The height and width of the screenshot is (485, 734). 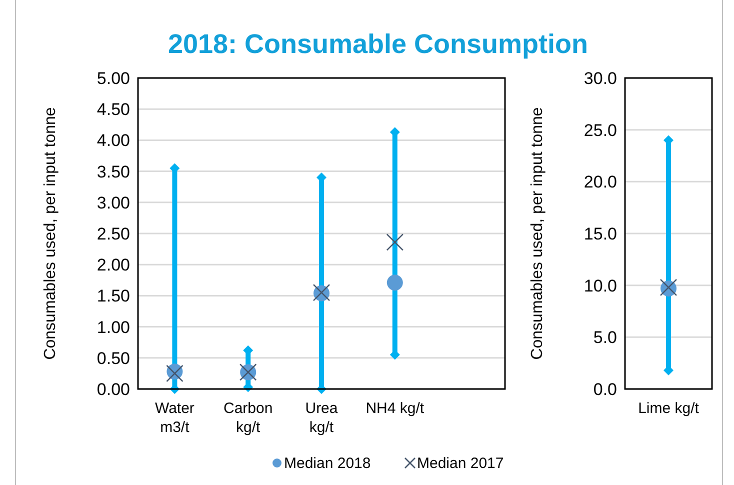 I want to click on y-tick-label: 3.50, so click(x=113, y=172).